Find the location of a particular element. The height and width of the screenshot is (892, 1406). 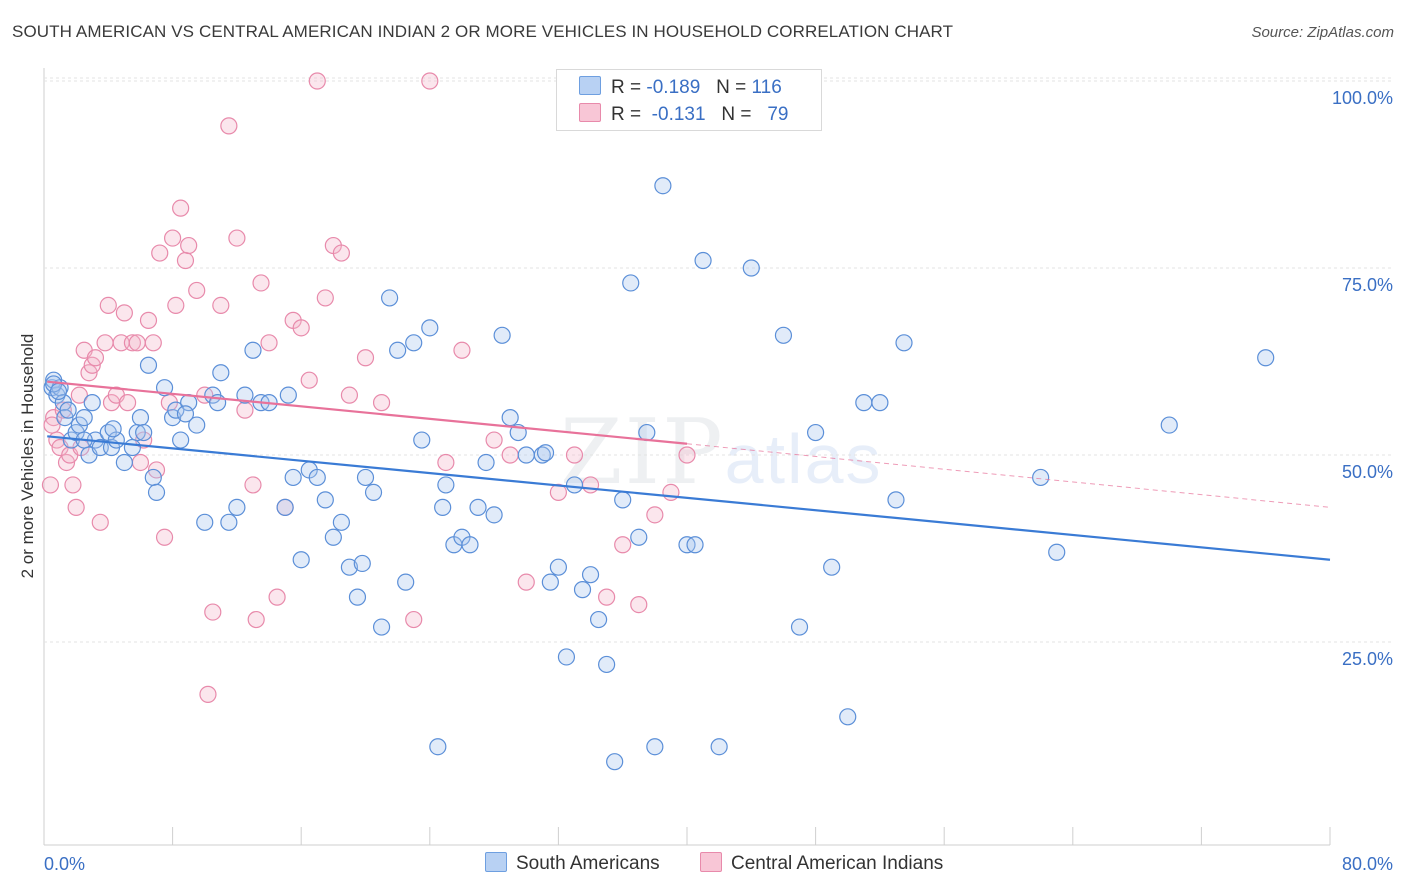

y-tick-label: 100.0% is located at coordinates (1362, 98).